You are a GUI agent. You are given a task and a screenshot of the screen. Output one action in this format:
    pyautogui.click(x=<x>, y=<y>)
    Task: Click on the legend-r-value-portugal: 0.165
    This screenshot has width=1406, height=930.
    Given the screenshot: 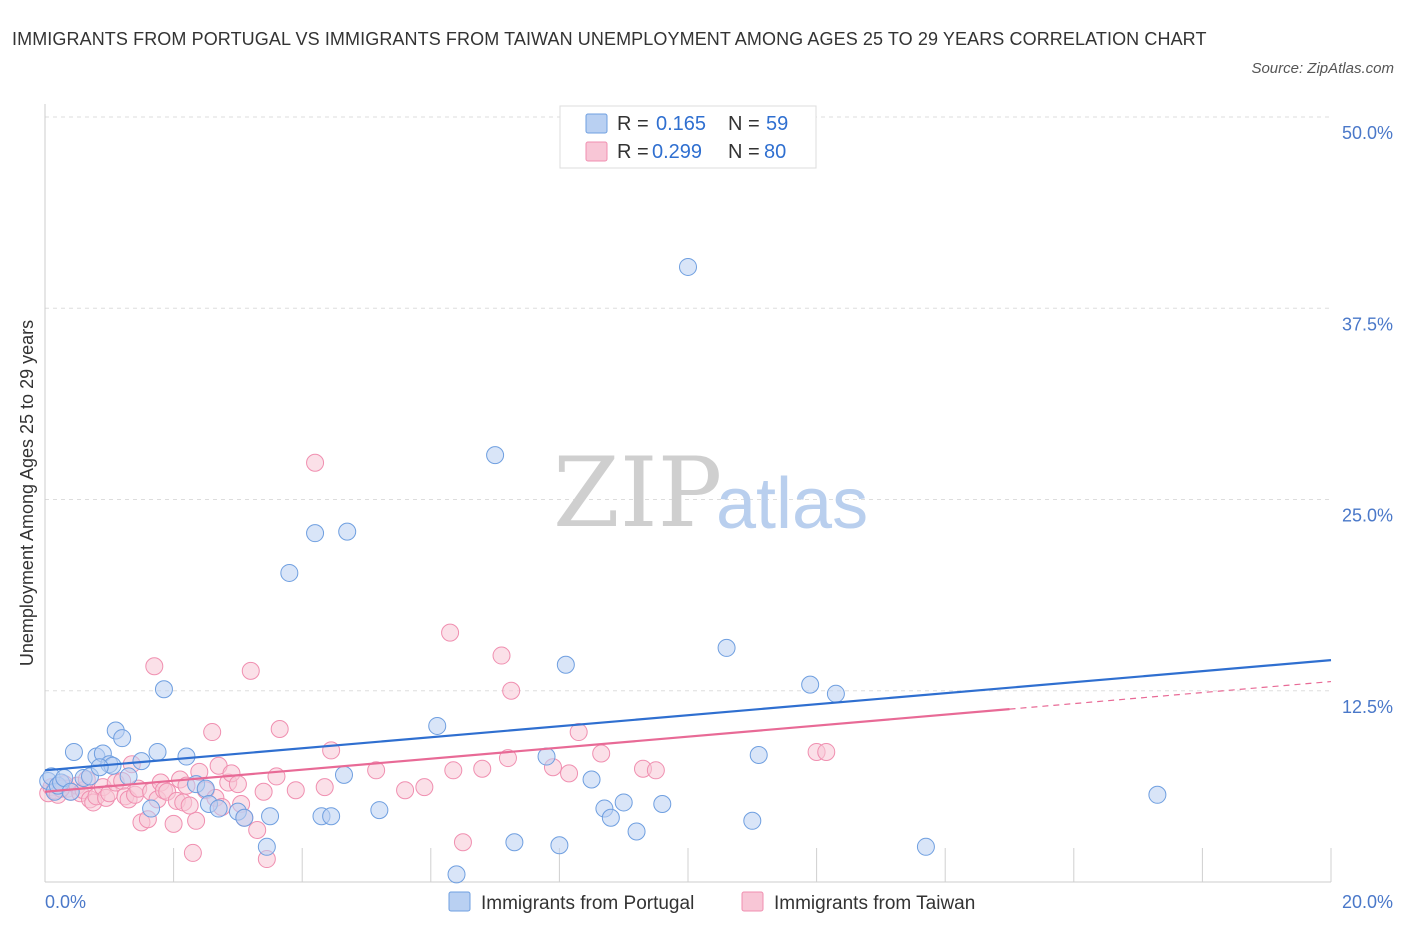 What is the action you would take?
    pyautogui.click(x=681, y=124)
    